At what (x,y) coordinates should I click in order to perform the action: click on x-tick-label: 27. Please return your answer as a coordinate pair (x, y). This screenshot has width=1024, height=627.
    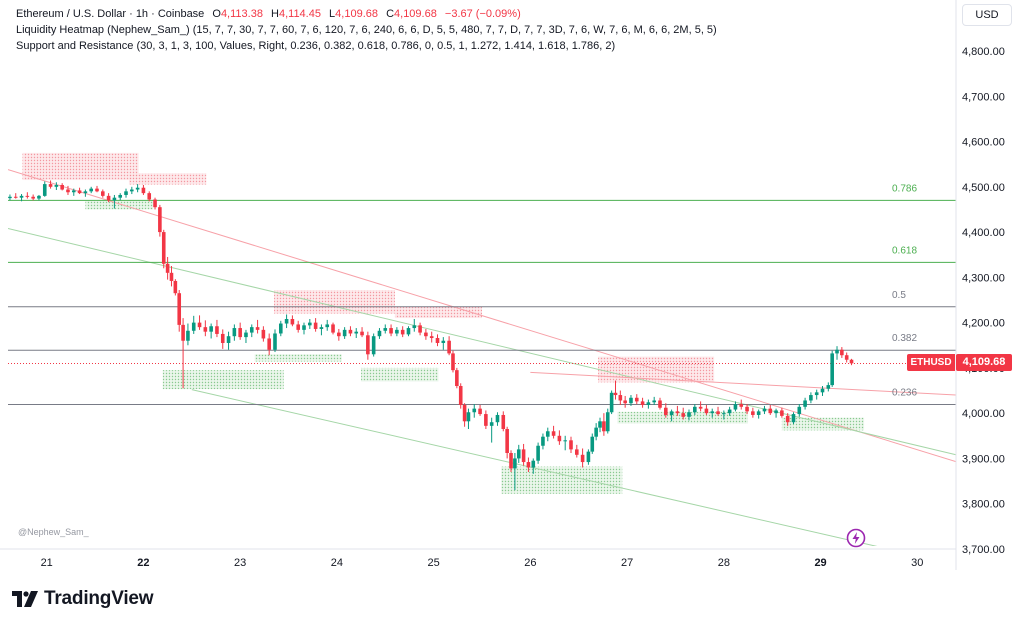
    Looking at the image, I should click on (627, 563).